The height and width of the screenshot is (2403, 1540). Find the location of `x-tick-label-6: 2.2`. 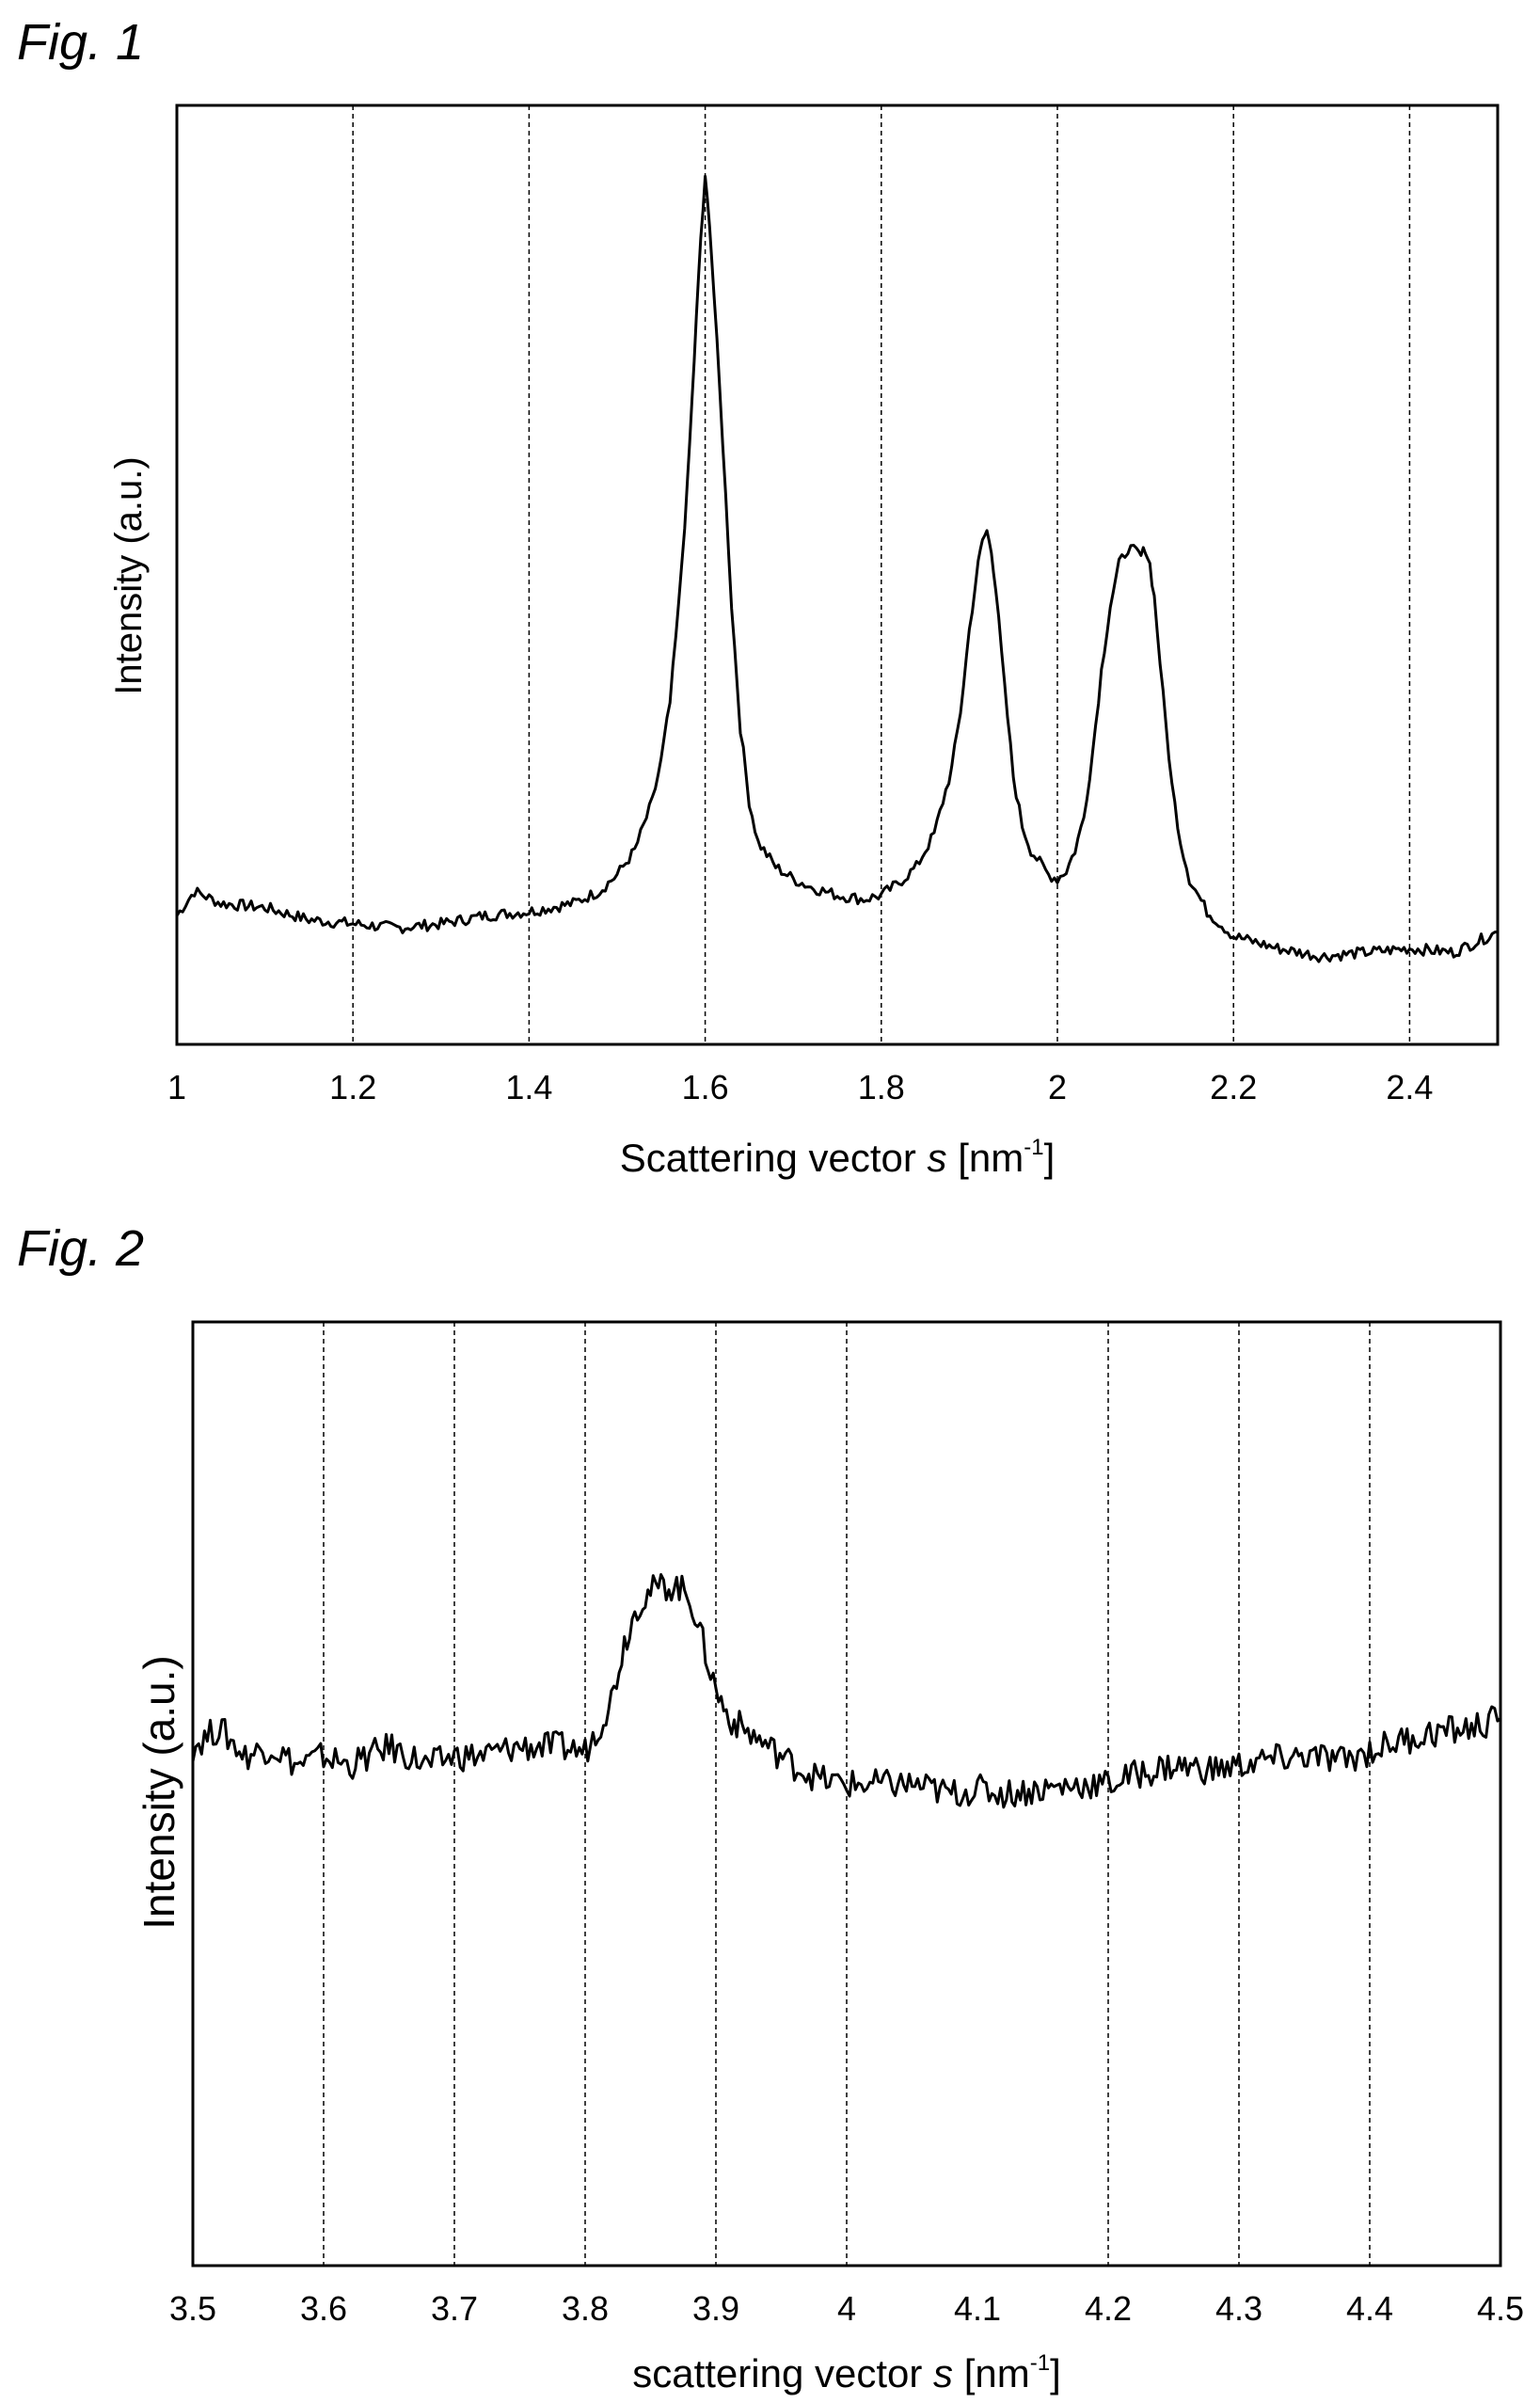

x-tick-label-6: 2.2 is located at coordinates (1233, 1087).